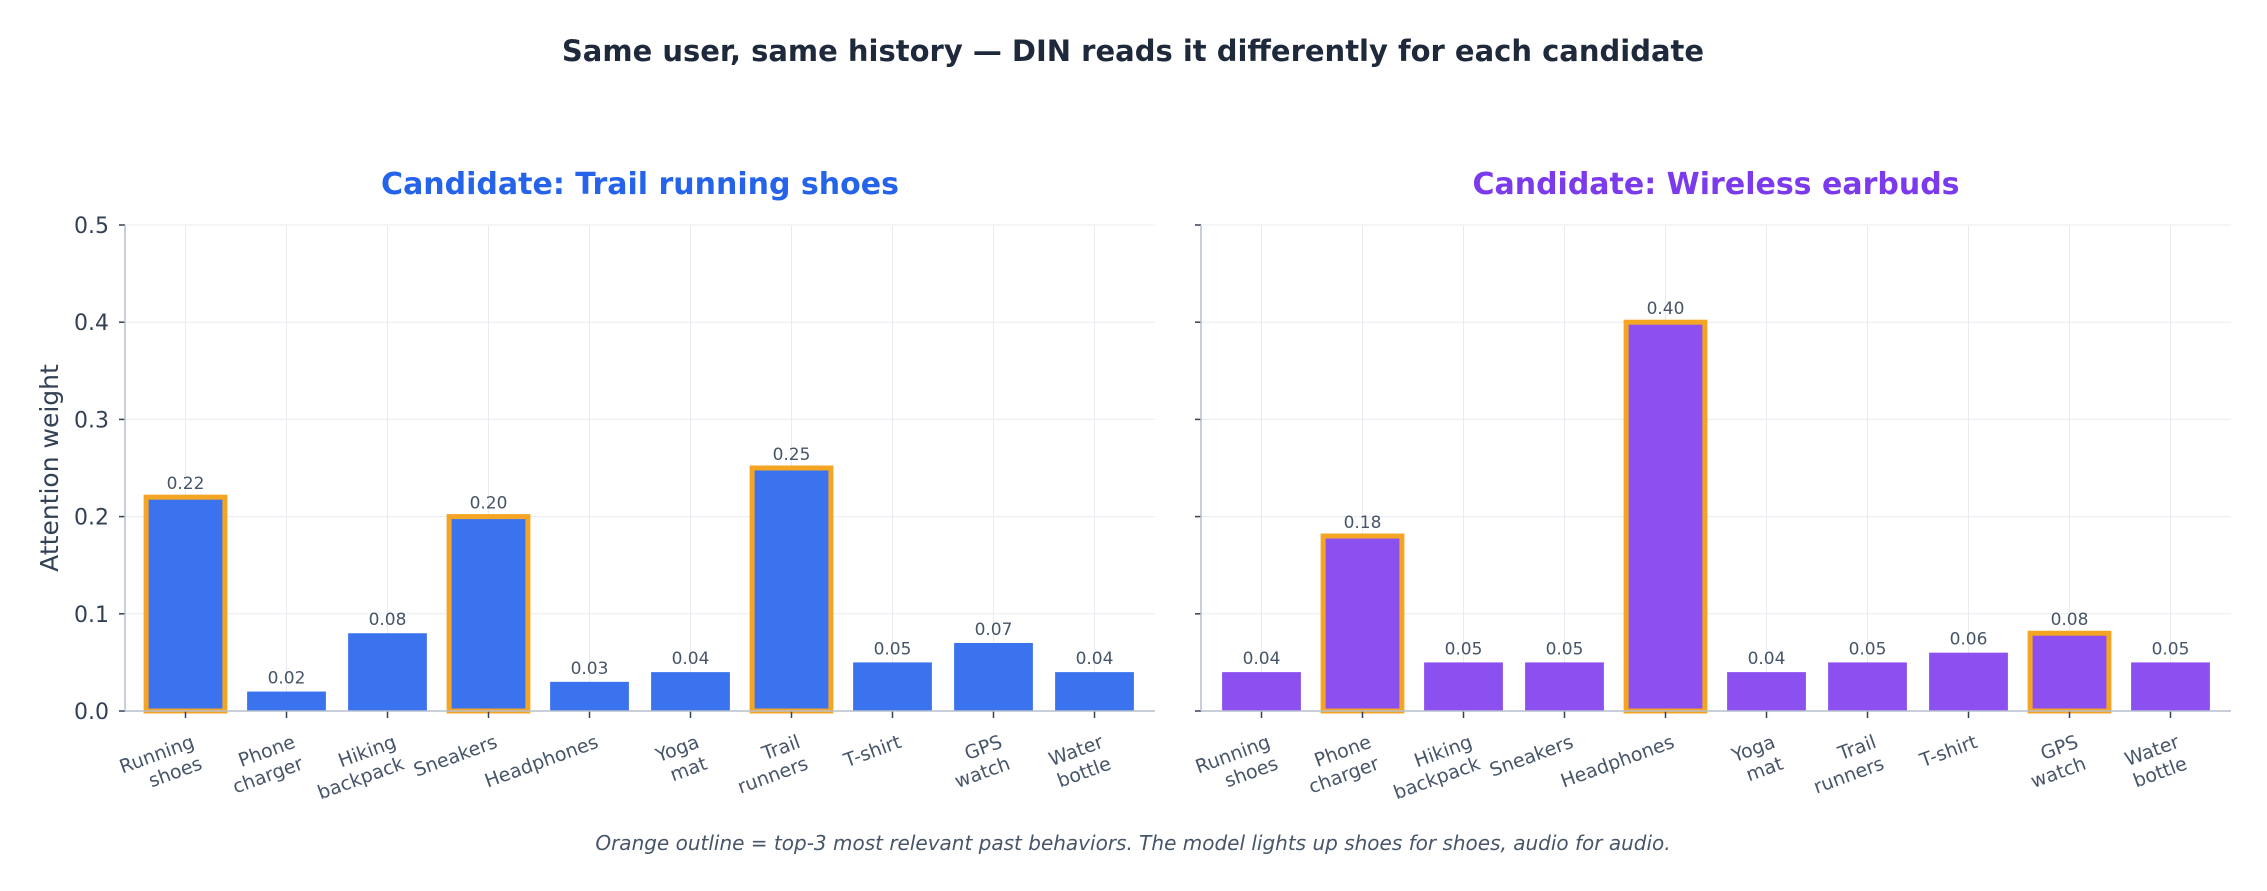 The image size is (2267, 891). What do you see at coordinates (91, 518) in the screenshot?
I see `y-tick-label: 0.2` at bounding box center [91, 518].